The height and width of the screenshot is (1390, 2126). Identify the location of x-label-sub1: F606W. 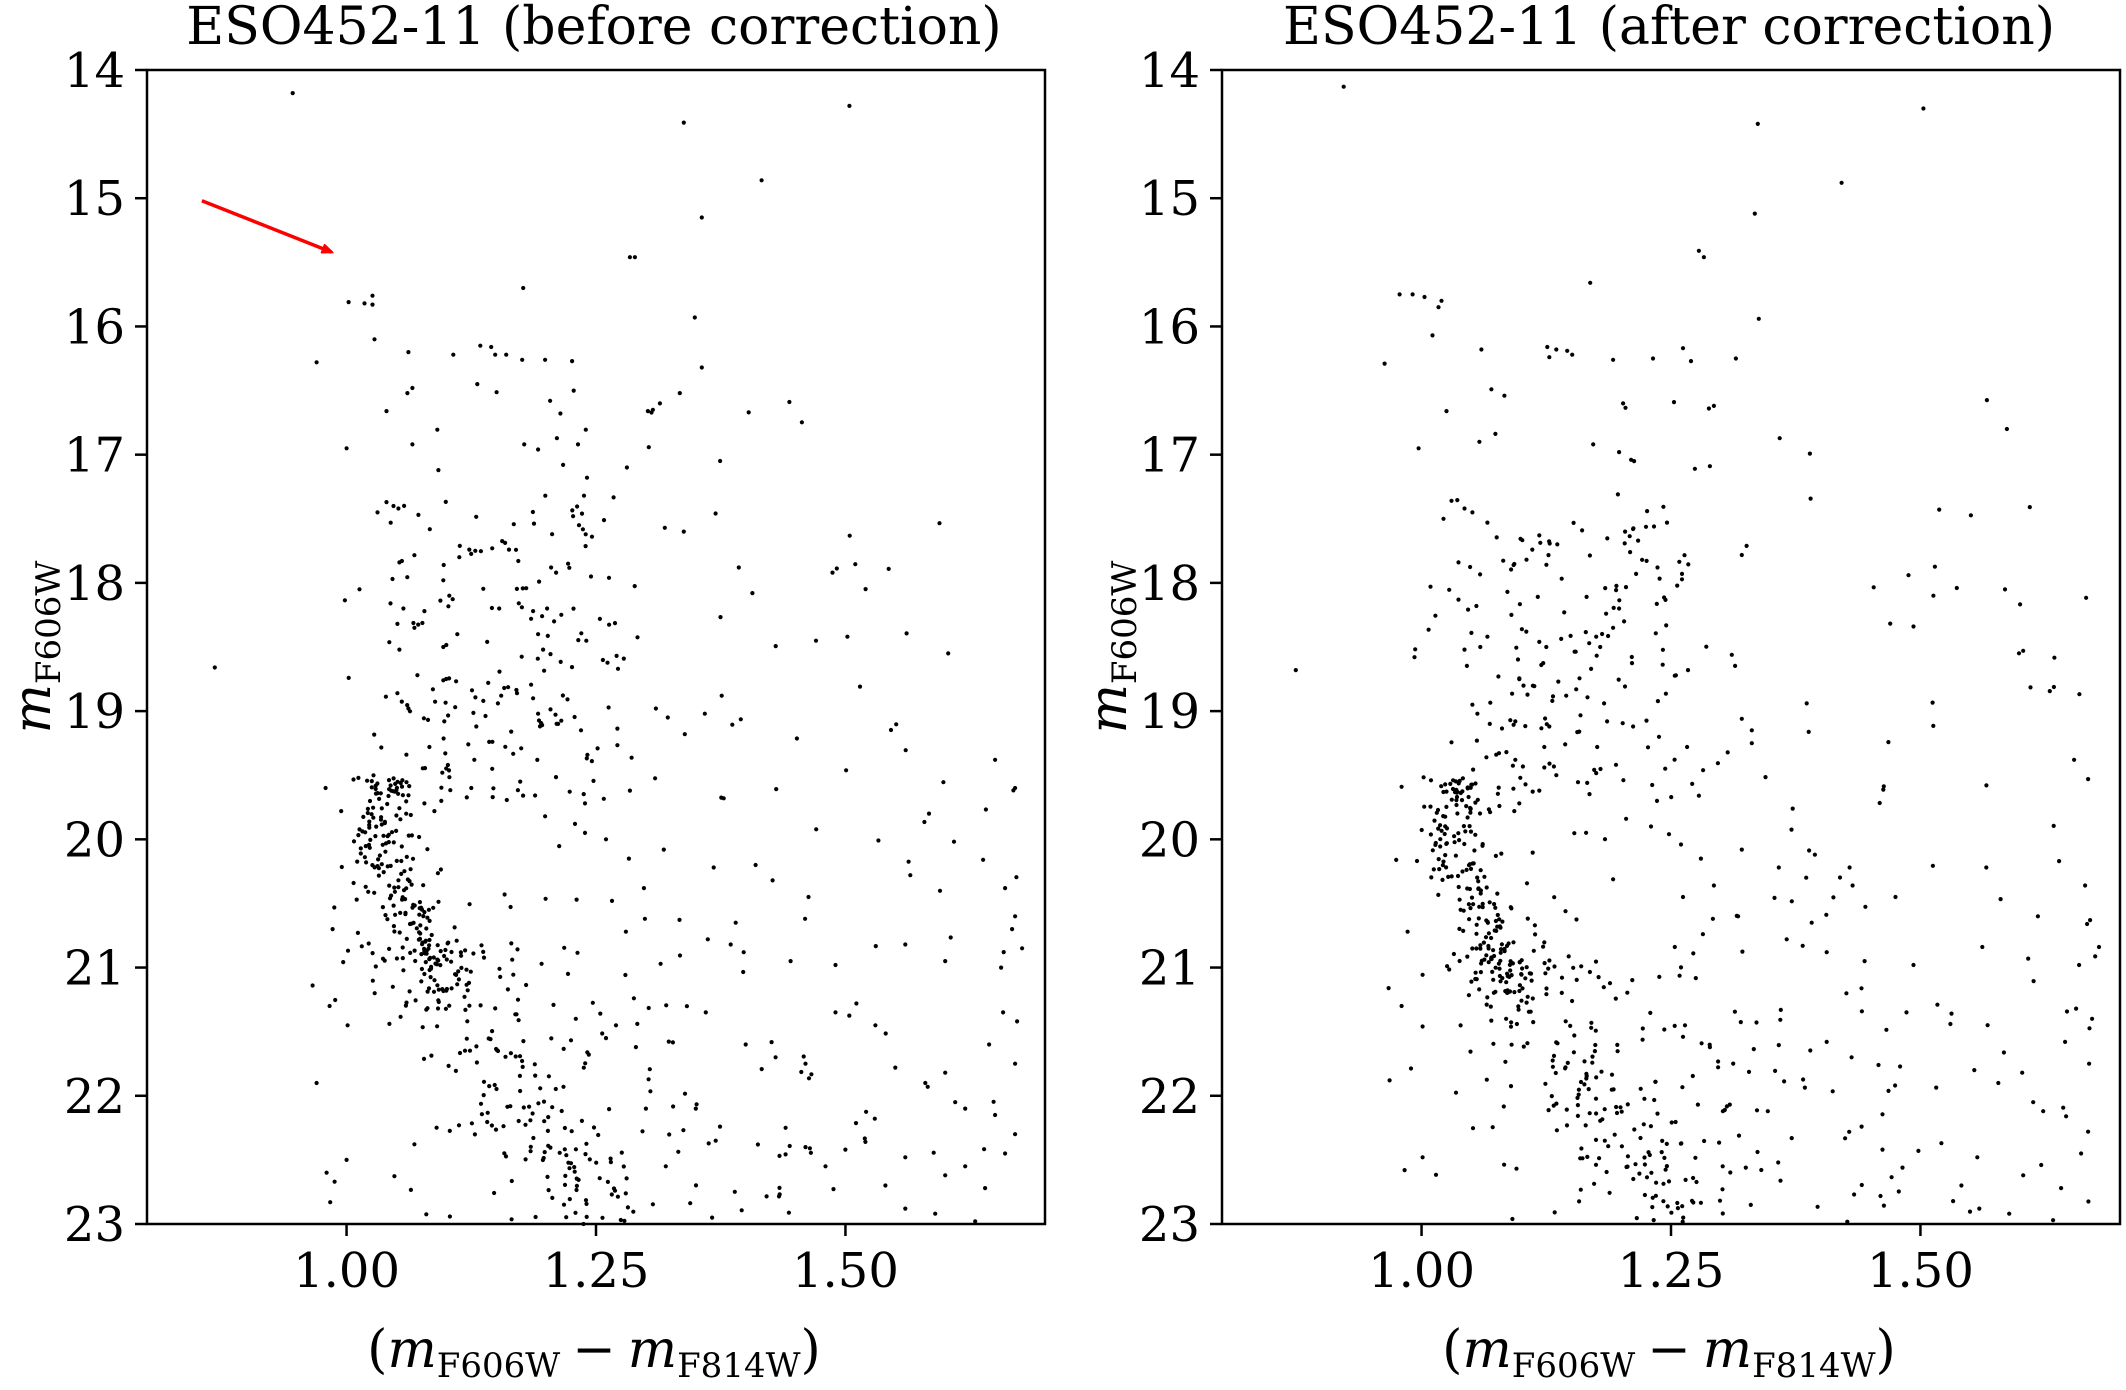
(1573, 1366).